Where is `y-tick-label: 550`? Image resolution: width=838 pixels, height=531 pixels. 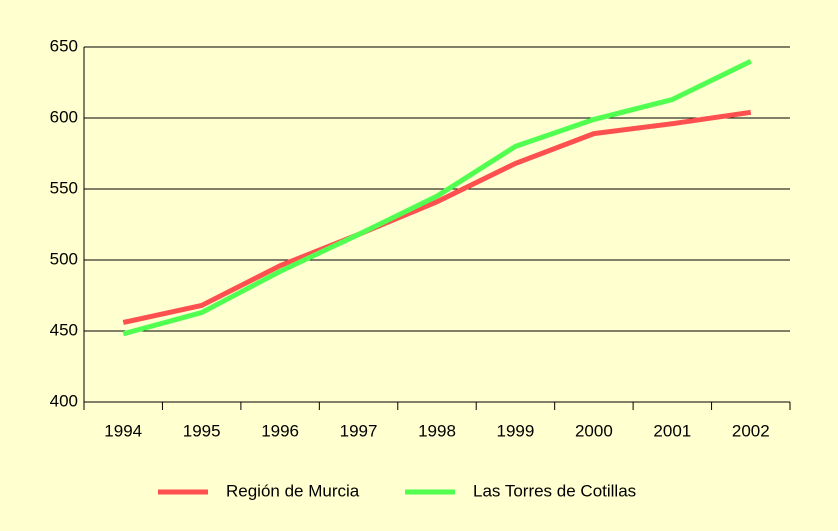
y-tick-label: 550 is located at coordinates (64, 187).